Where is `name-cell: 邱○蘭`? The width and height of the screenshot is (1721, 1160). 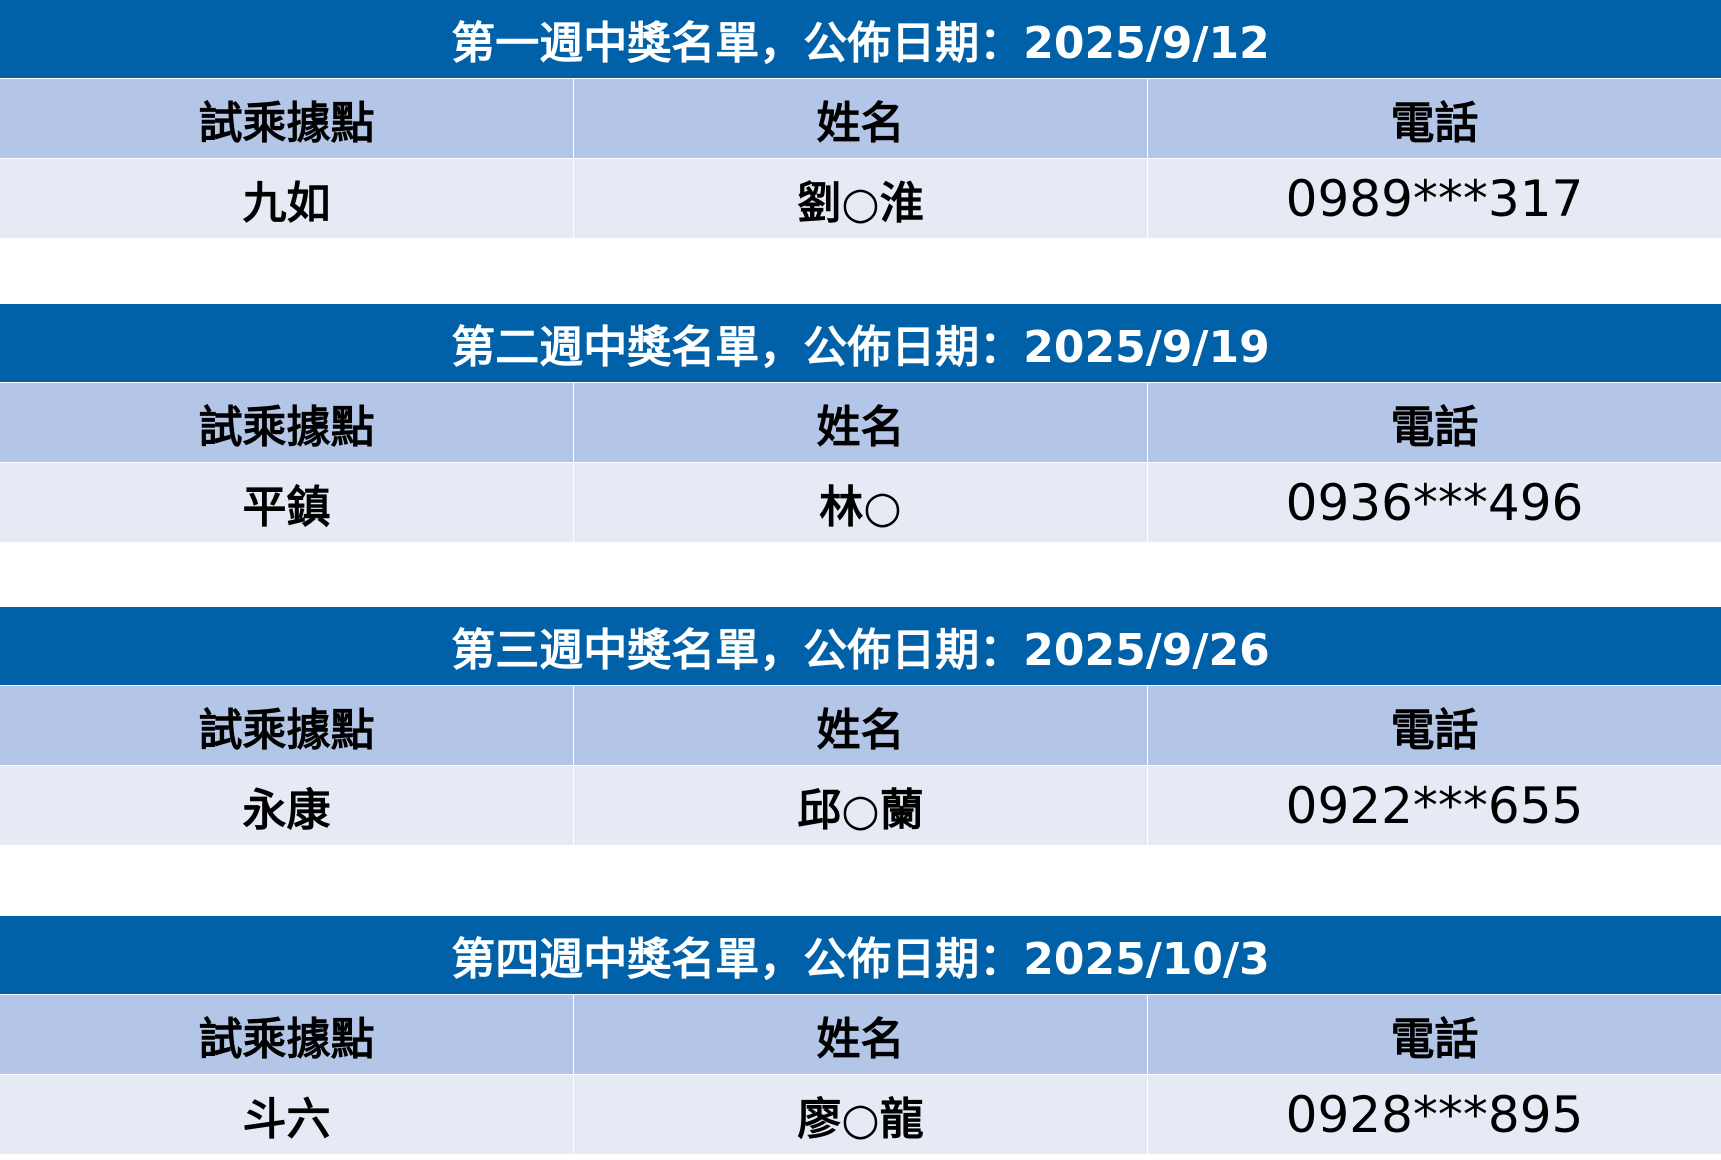
name-cell: 邱○蘭 is located at coordinates (860, 805).